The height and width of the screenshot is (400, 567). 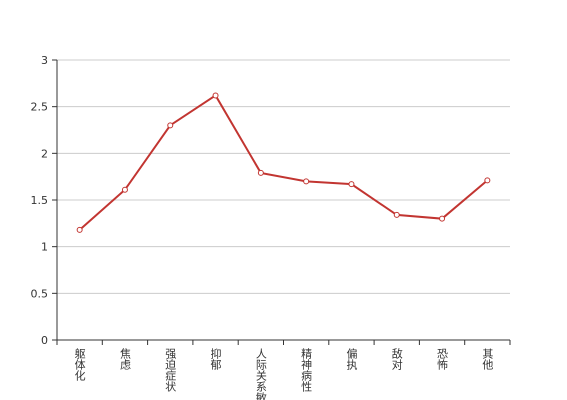 I want to click on x-tick-label: 其他, so click(x=487, y=359).